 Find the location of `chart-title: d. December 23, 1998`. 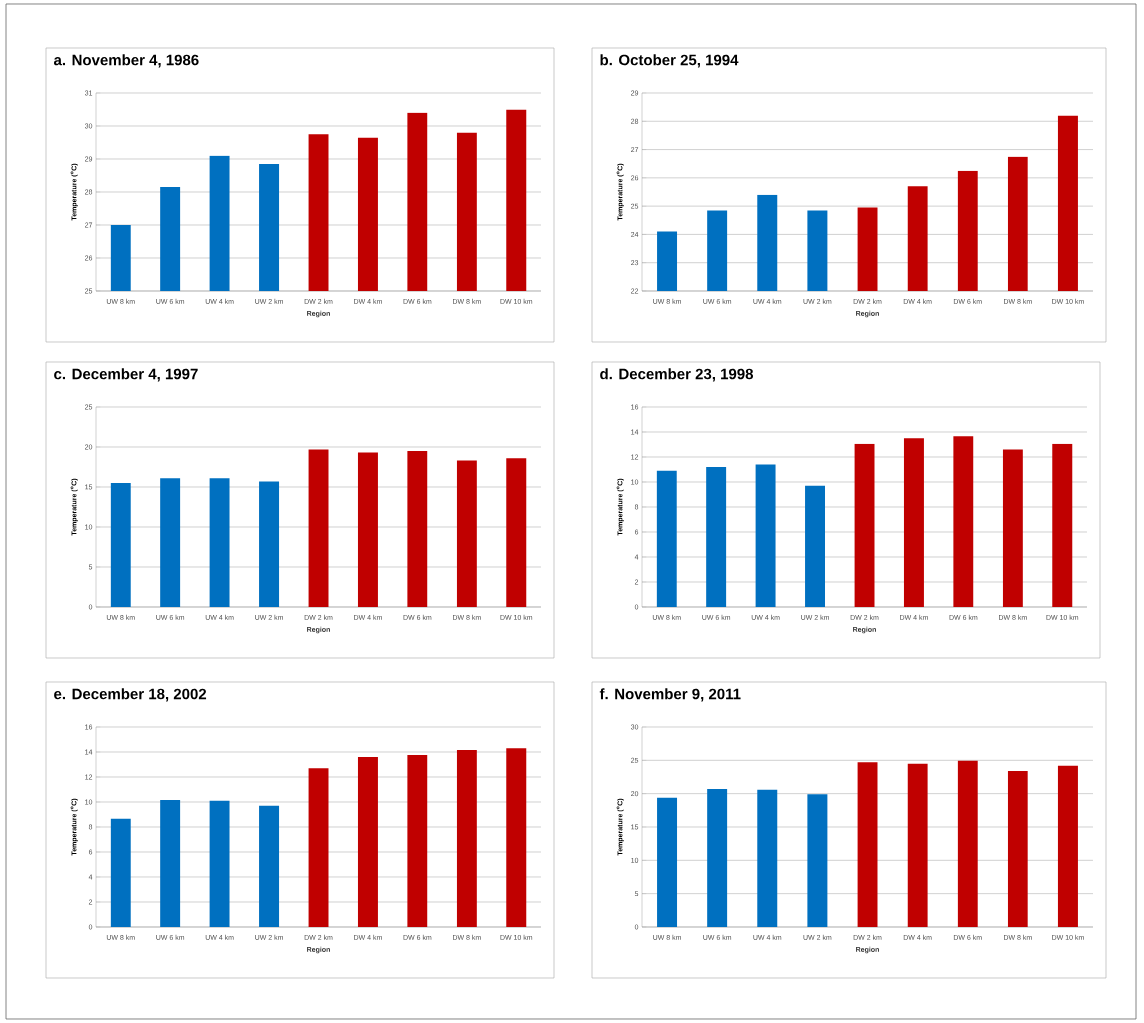

chart-title: d. December 23, 1998 is located at coordinates (677, 375).